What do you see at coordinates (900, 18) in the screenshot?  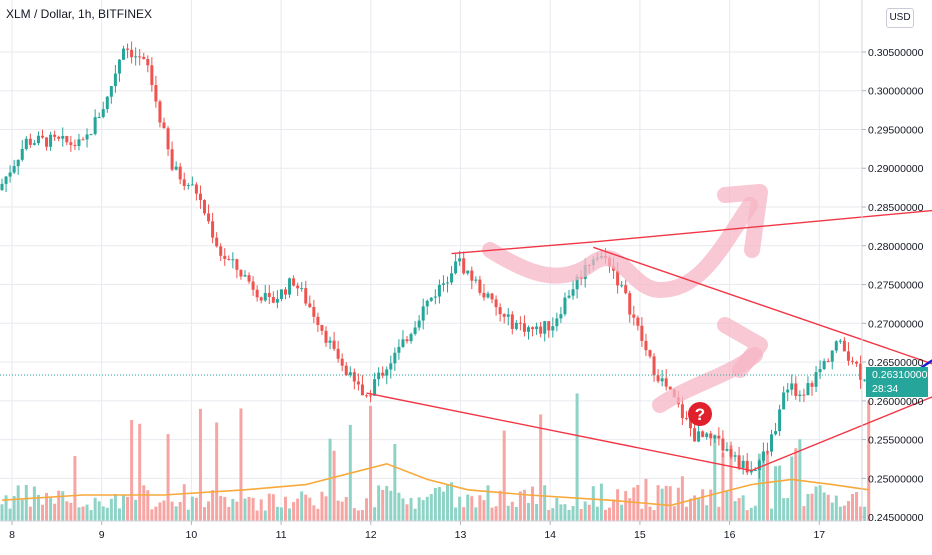 I see `currency-badge: USD` at bounding box center [900, 18].